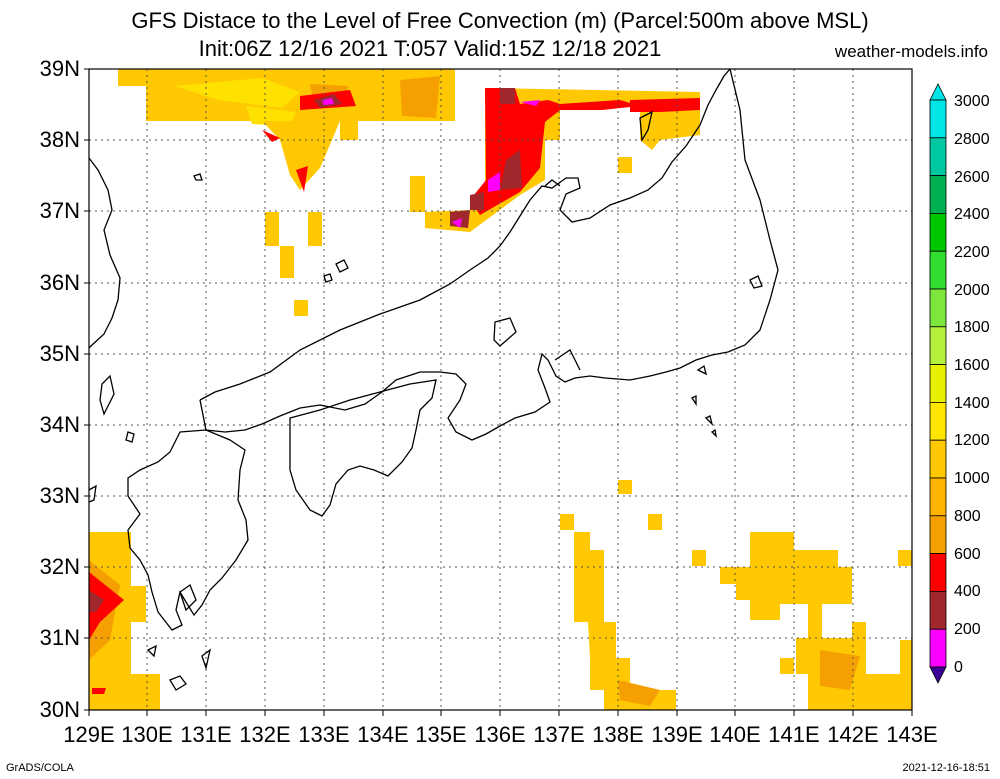  I want to click on colorbar-label: 400, so click(967, 591).